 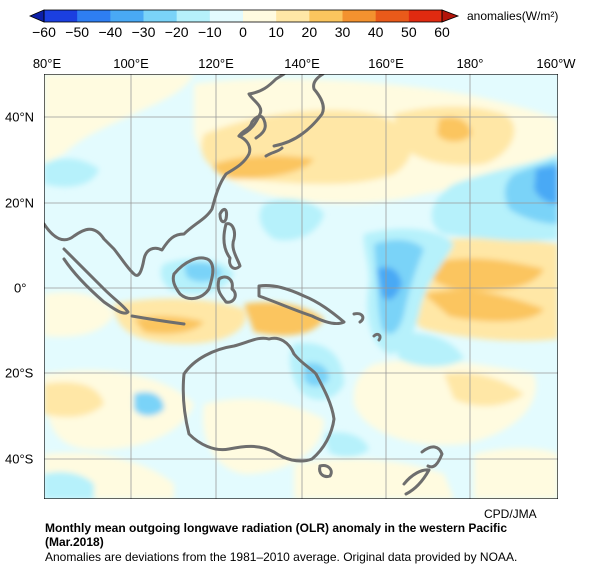 I want to click on lat-label-0: 0°, so click(x=20, y=288).